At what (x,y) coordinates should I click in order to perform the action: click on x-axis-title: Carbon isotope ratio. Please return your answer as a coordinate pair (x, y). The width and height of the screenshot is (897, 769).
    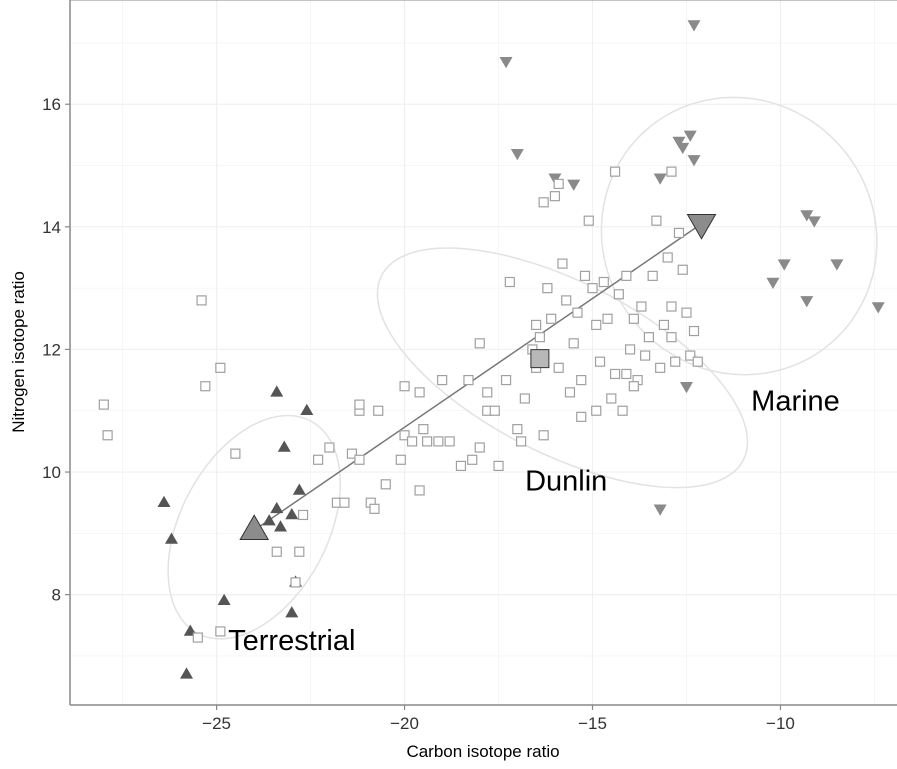
    Looking at the image, I should click on (482, 751).